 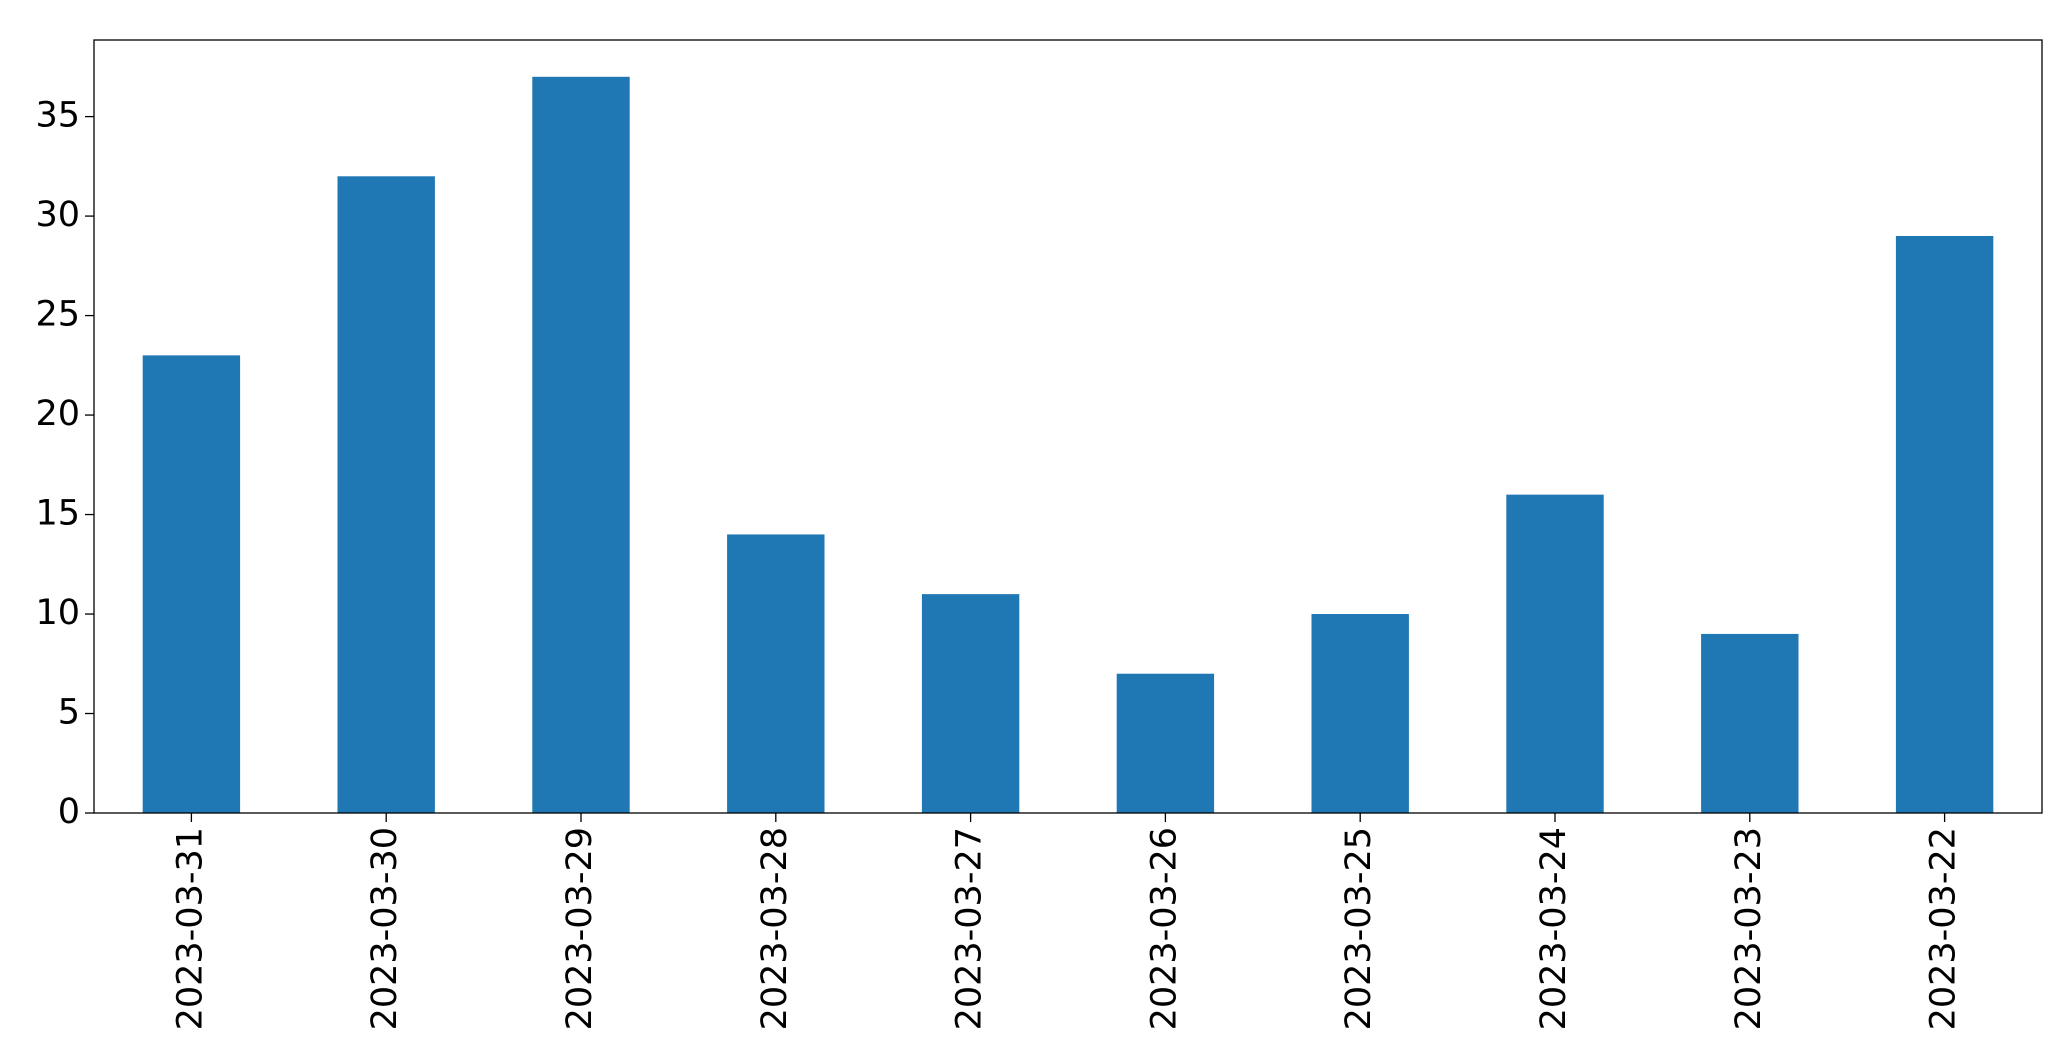 What do you see at coordinates (1749, 928) in the screenshot?
I see `x-tick-label: 2023-03-23` at bounding box center [1749, 928].